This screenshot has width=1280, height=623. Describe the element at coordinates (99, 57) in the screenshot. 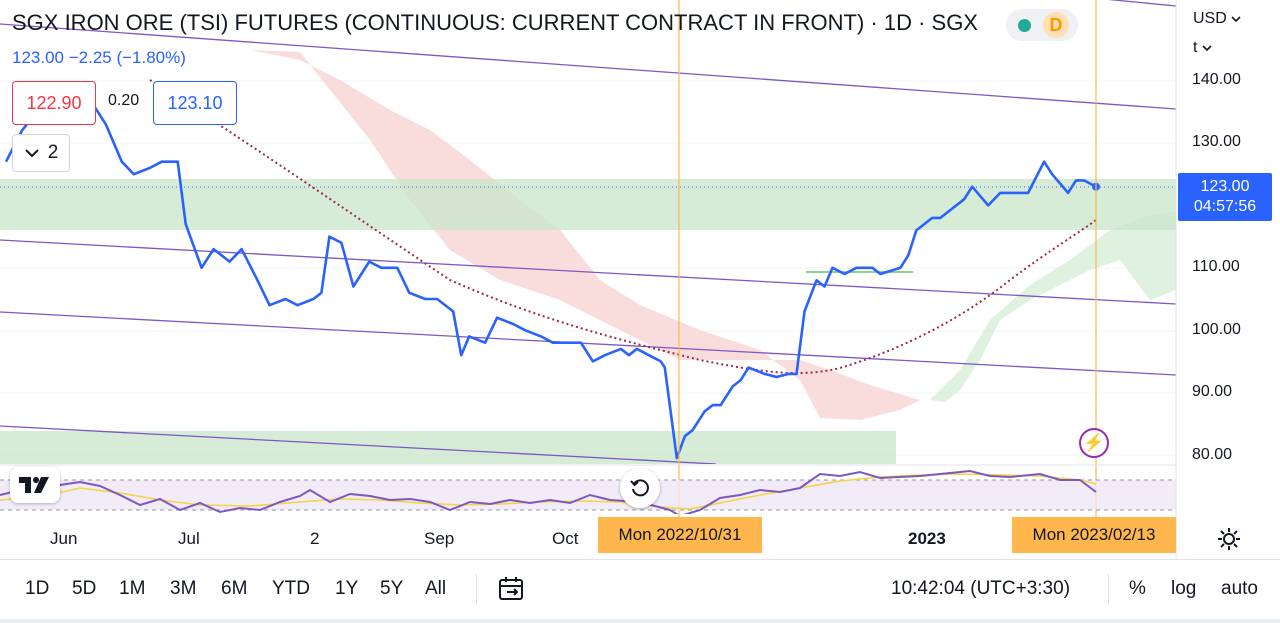

I see `price-change: 123.00 −2.25 (−1.80%)` at that location.